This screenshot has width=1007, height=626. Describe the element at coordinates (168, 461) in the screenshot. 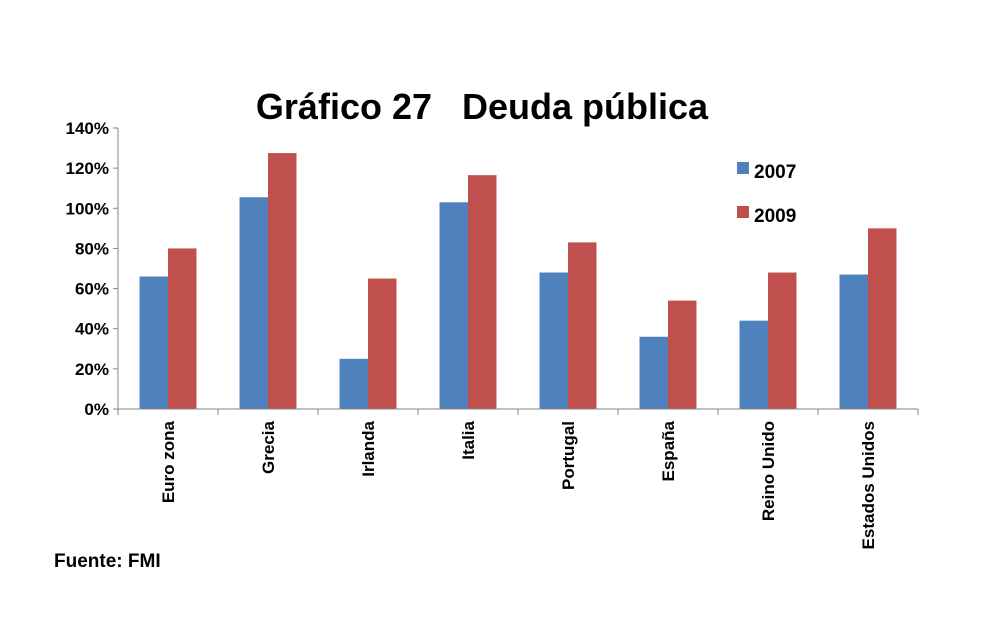

I see `x-tick-label: Euro zona` at that location.